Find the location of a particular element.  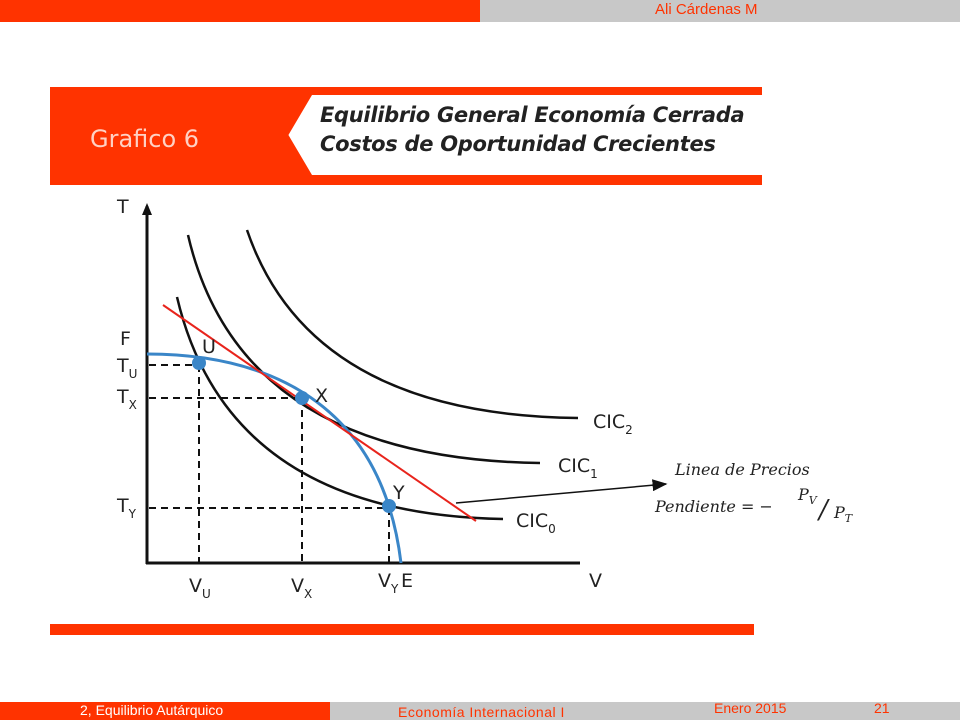

v-axis-label: V is located at coordinates (595, 581).